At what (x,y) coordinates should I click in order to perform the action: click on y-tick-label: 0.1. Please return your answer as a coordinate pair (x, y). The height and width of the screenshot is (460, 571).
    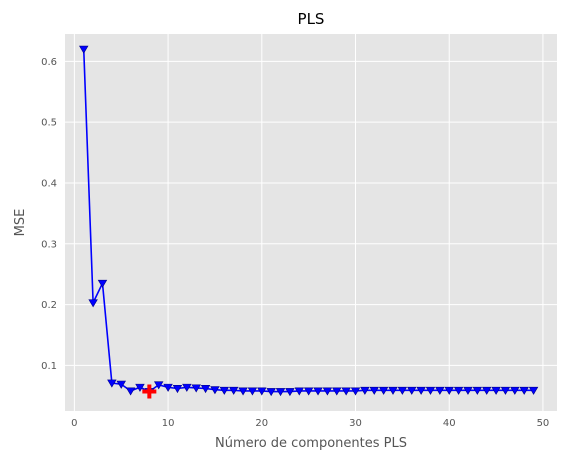
    Looking at the image, I should click on (49, 366).